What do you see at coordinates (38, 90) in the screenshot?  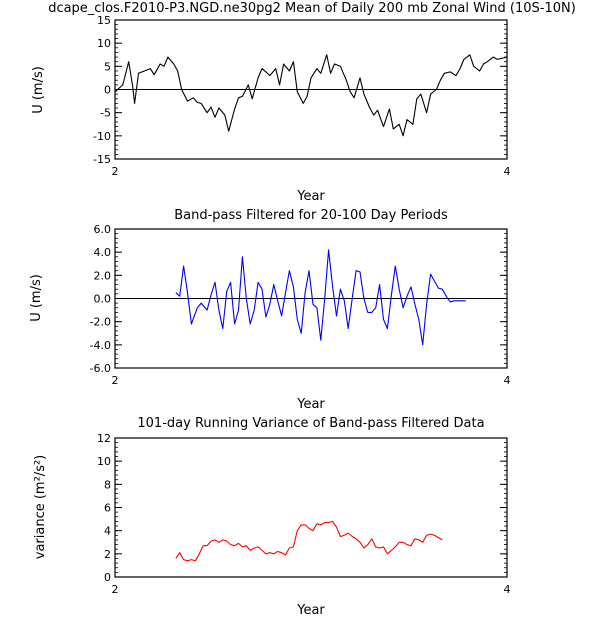 I see `panel-zonal-wind-ylabel: U (m/s)` at bounding box center [38, 90].